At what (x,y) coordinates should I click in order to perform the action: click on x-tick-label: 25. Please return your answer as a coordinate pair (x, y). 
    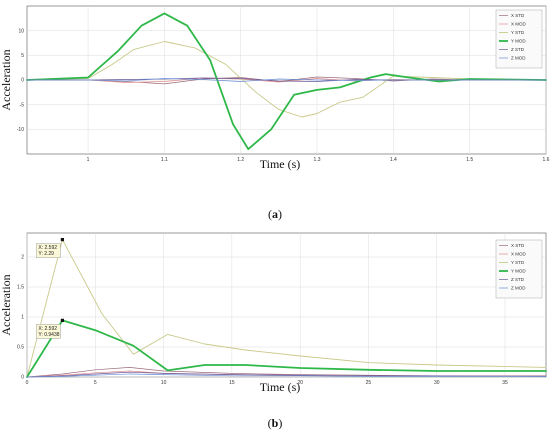
    Looking at the image, I should click on (369, 383).